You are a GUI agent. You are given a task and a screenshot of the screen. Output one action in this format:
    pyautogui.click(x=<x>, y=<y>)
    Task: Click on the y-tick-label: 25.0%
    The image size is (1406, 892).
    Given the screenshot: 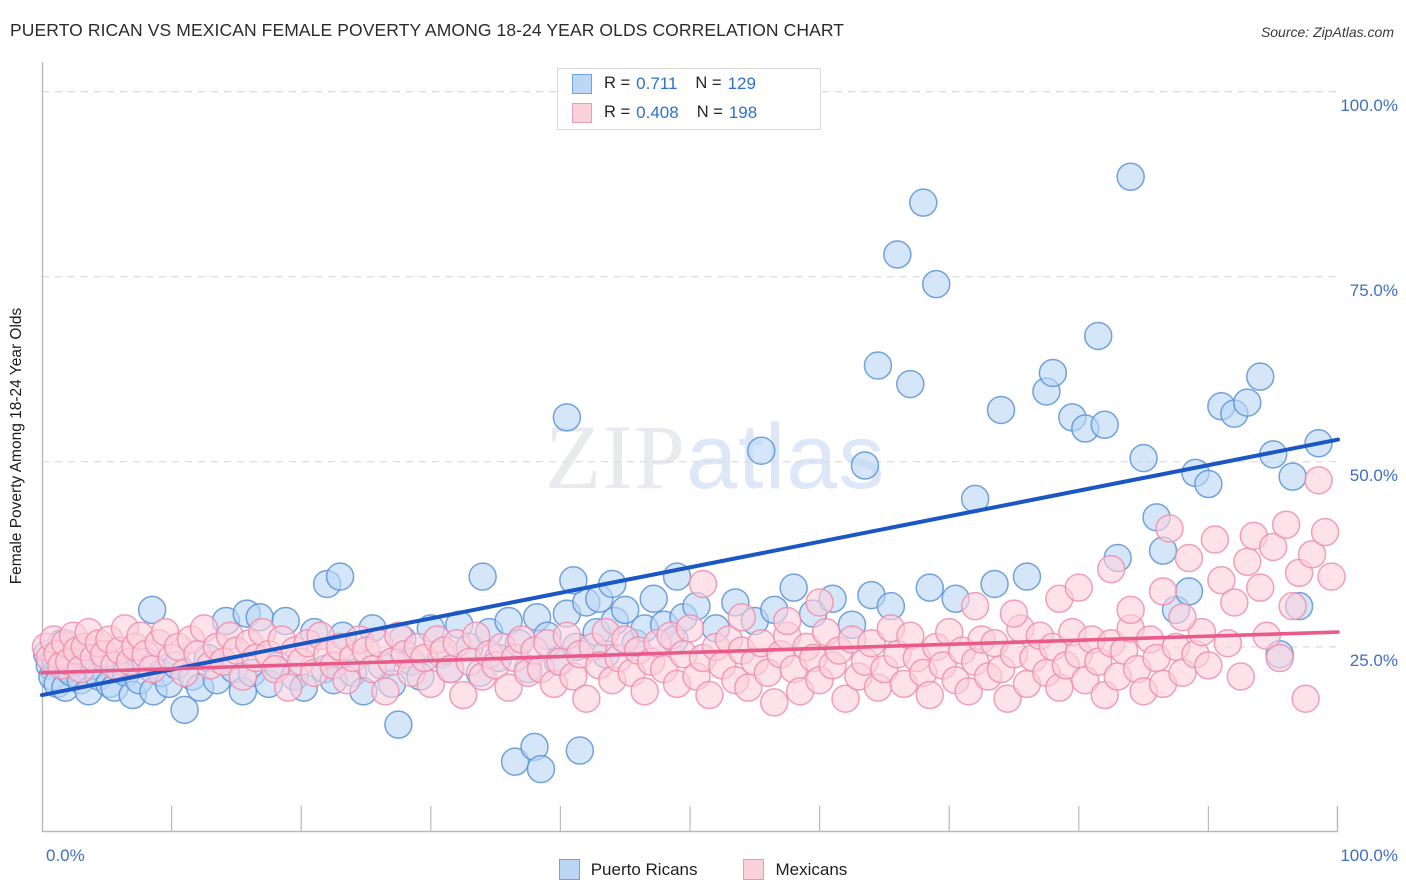 What is the action you would take?
    pyautogui.click(x=1373, y=660)
    